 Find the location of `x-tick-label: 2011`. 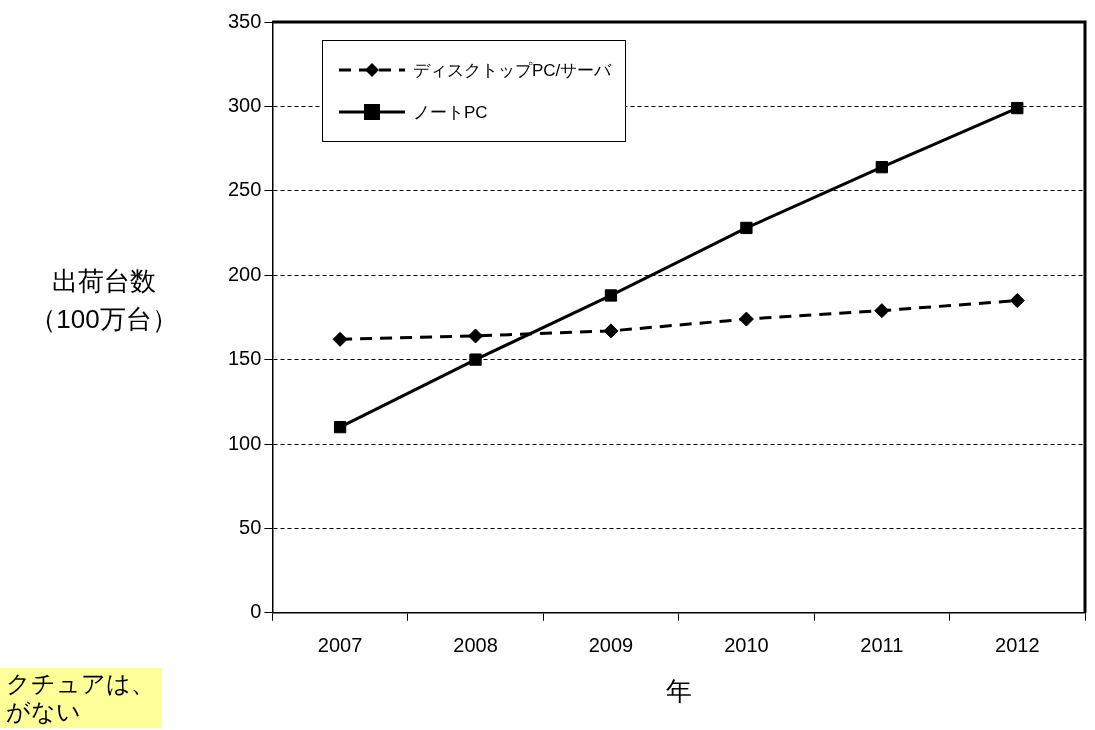

x-tick-label: 2011 is located at coordinates (882, 645).